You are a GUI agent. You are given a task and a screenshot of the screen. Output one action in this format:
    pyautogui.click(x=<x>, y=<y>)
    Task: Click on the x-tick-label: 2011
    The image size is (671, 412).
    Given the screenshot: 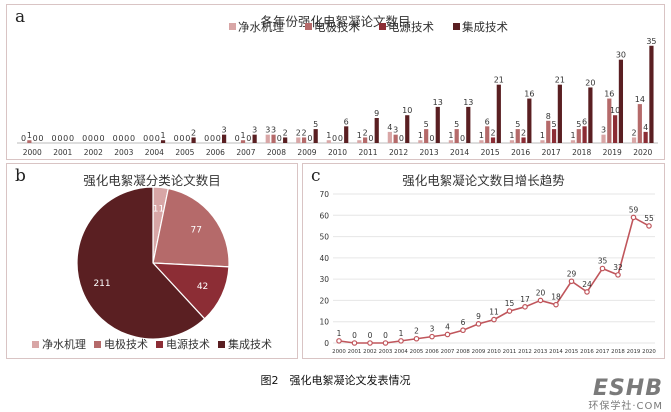 What is the action you would take?
    pyautogui.click(x=367, y=152)
    